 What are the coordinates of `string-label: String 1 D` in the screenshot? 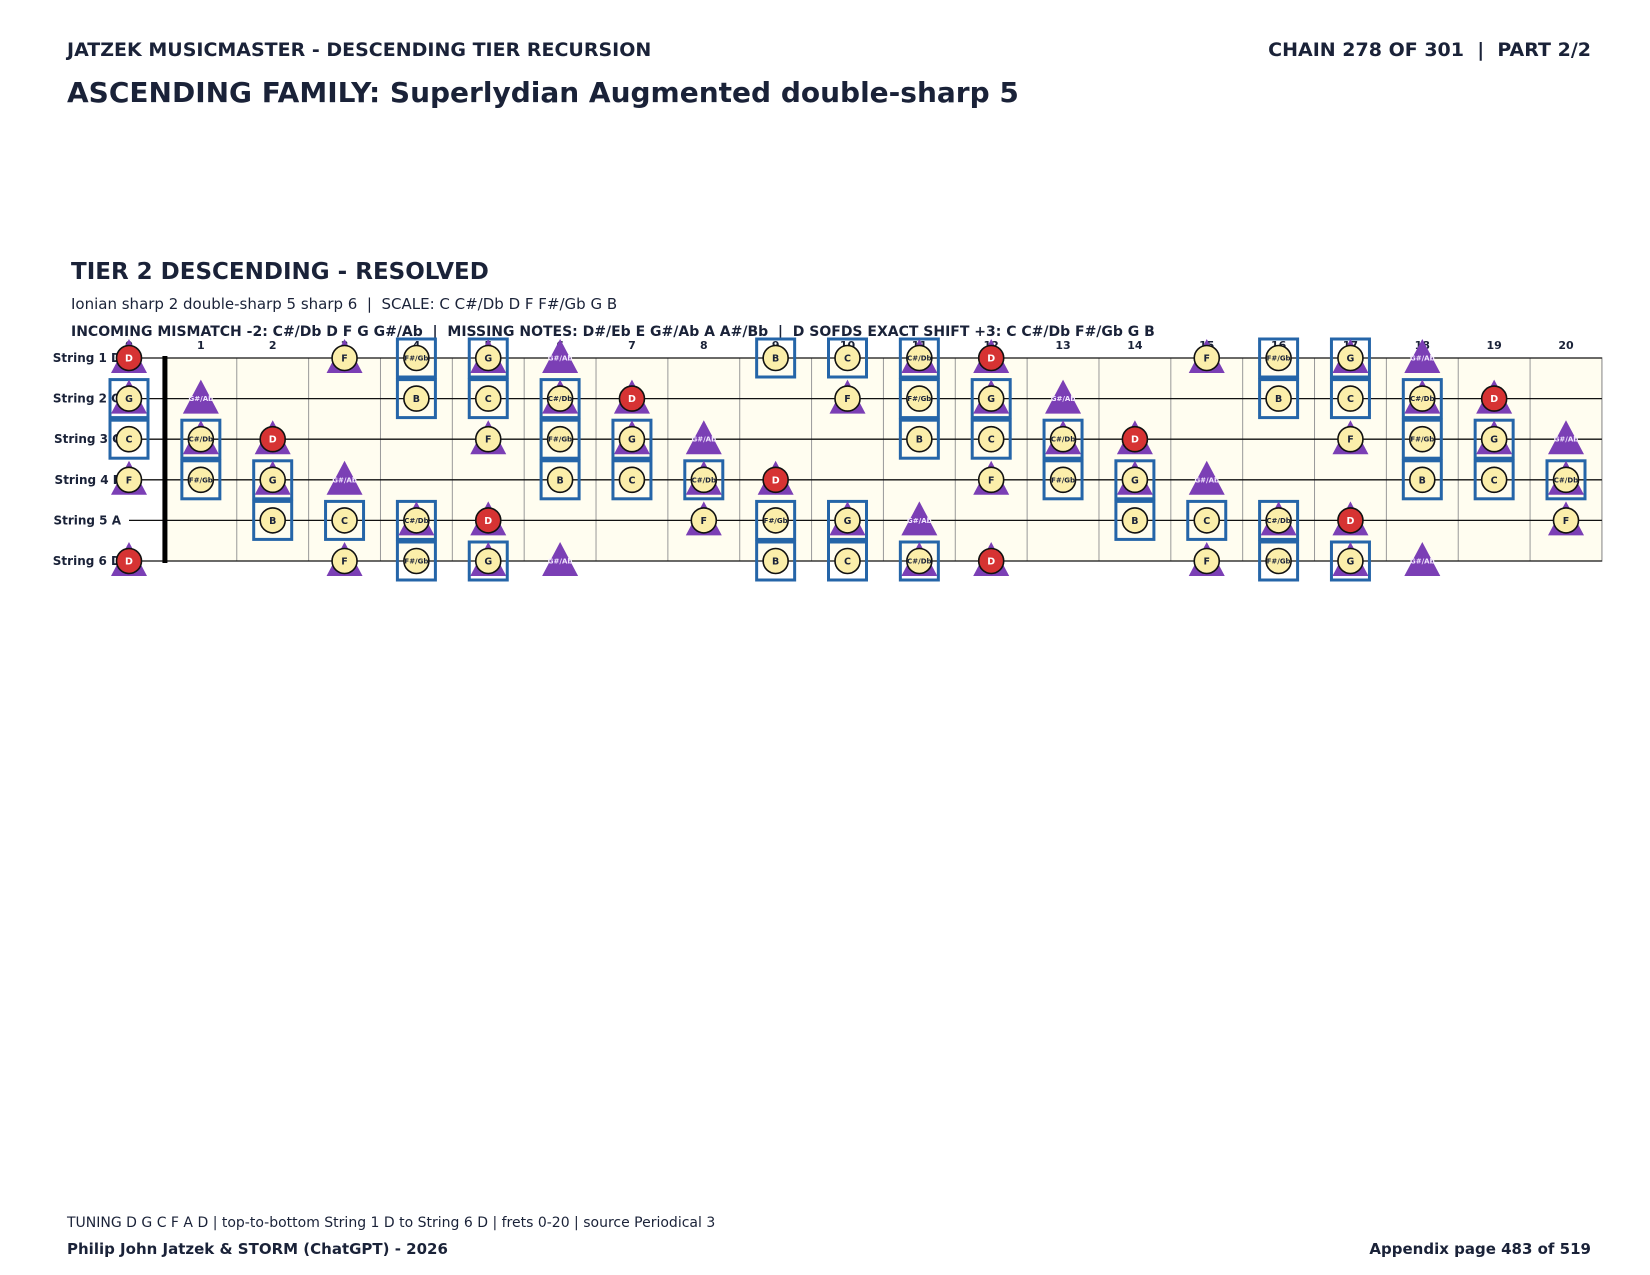 It's located at (87, 358).